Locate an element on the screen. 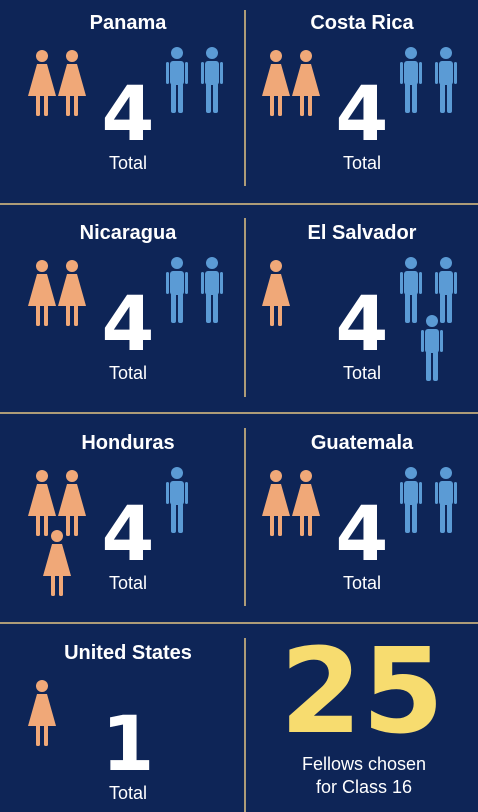 This screenshot has width=478, height=812. country-name: Panama is located at coordinates (129, 23).